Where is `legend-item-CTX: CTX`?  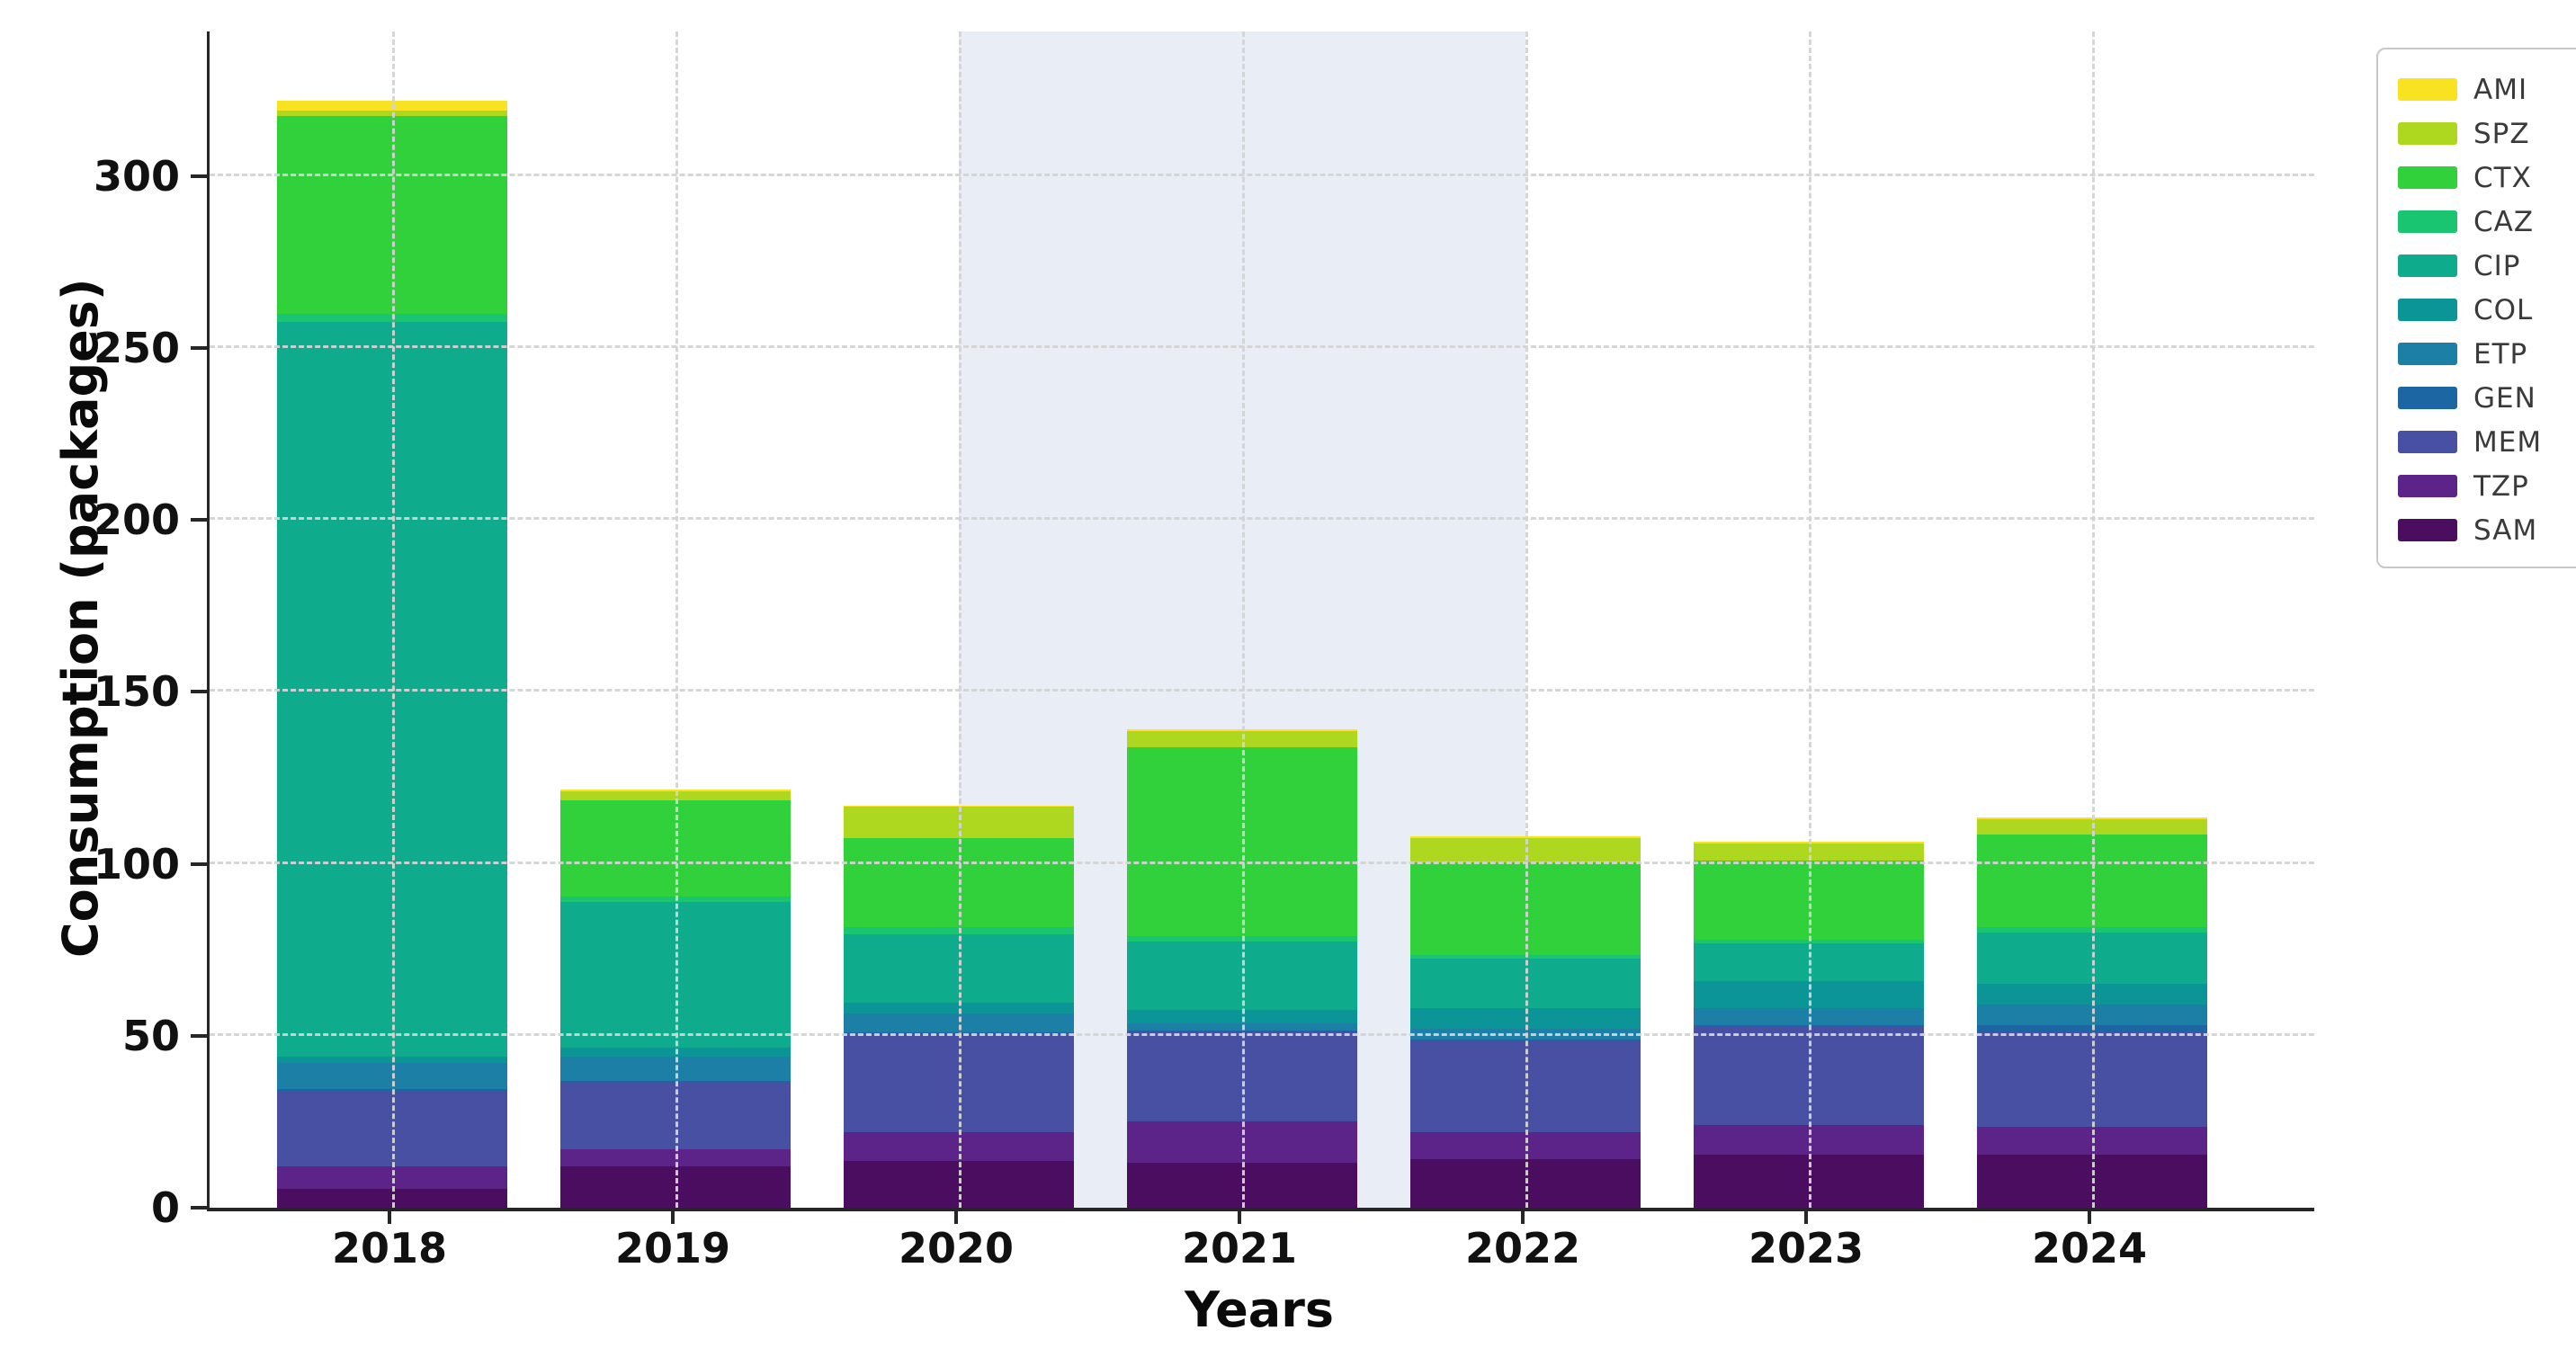
legend-item-CTX: CTX is located at coordinates (2482, 178).